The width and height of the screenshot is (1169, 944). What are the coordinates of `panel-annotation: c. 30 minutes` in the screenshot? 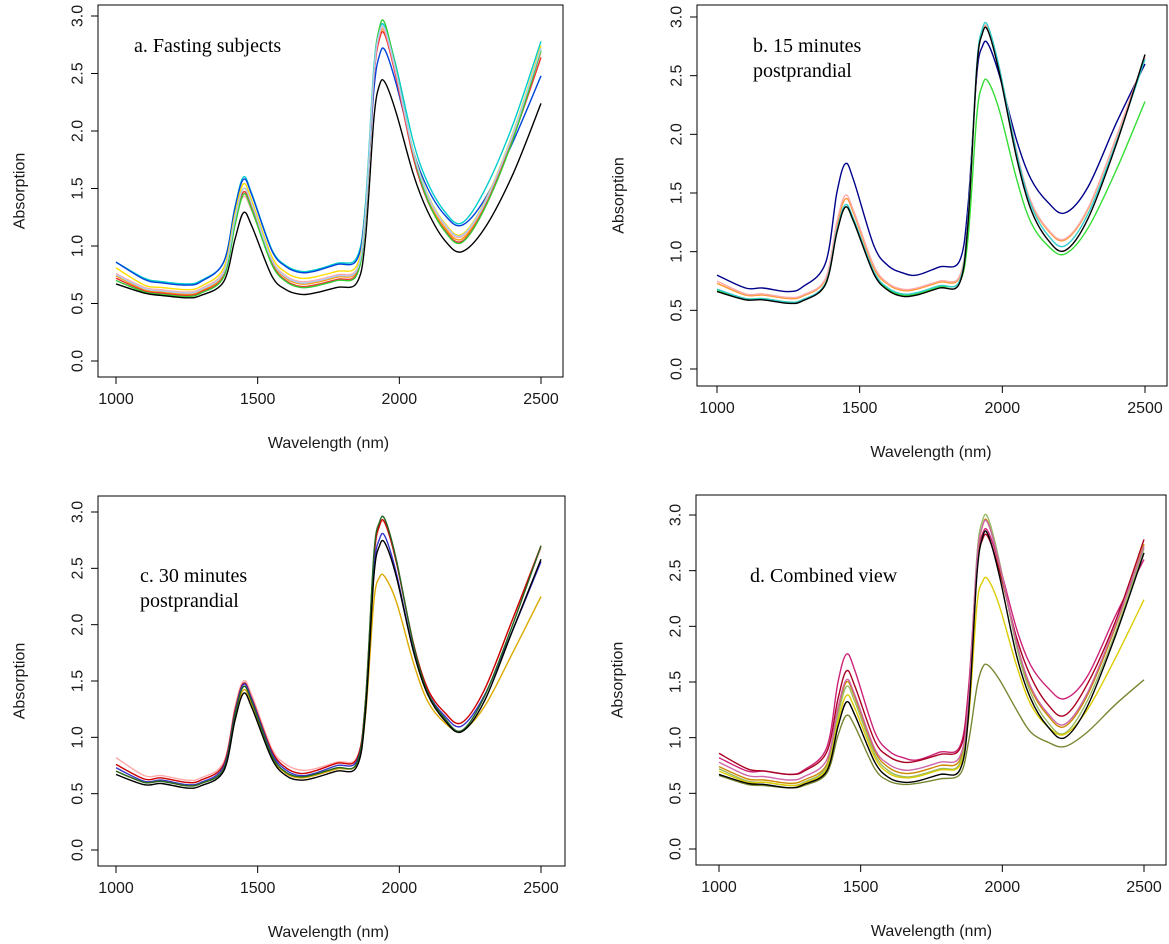 It's located at (193, 576).